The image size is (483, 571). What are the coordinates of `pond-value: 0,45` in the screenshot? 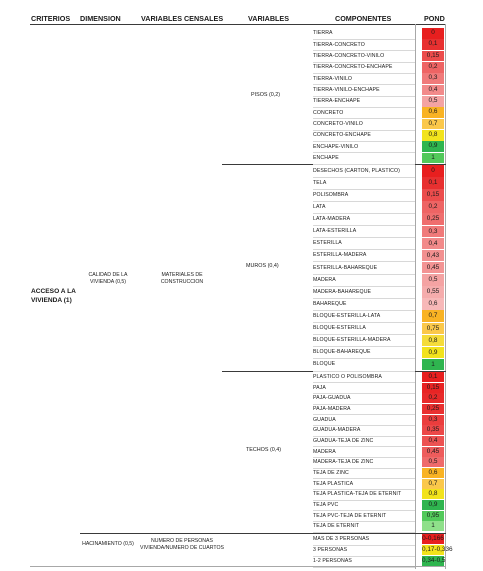 It's located at (433, 451).